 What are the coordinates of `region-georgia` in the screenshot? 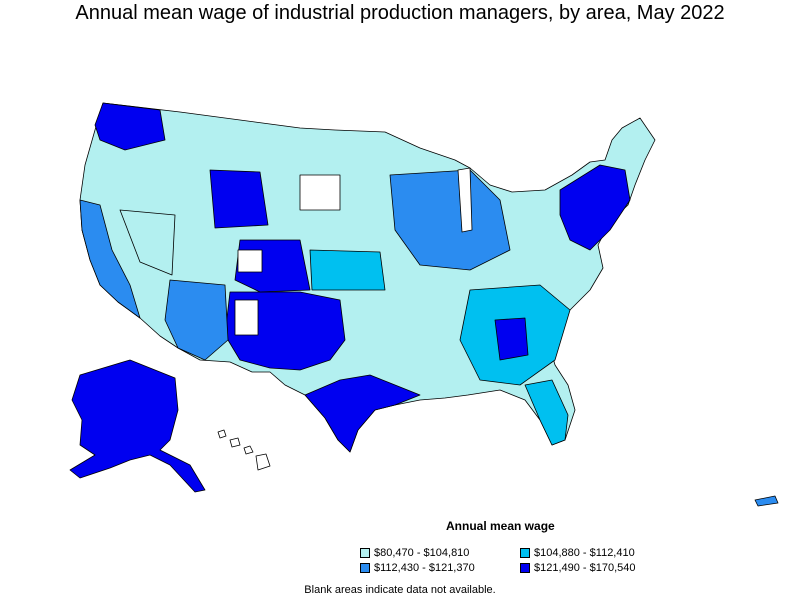 It's located at (511, 339).